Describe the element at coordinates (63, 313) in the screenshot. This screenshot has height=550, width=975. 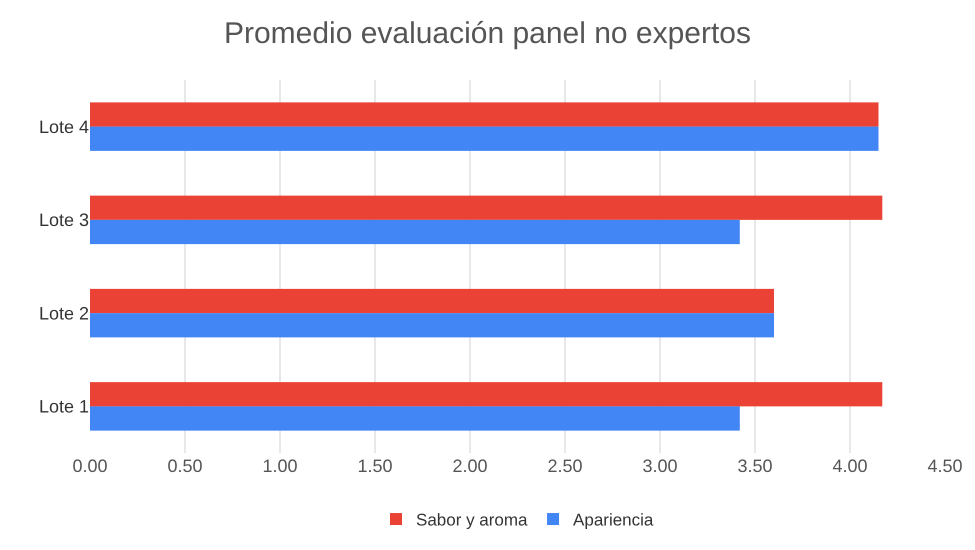
I see `y-tick-label: Lote 2` at that location.